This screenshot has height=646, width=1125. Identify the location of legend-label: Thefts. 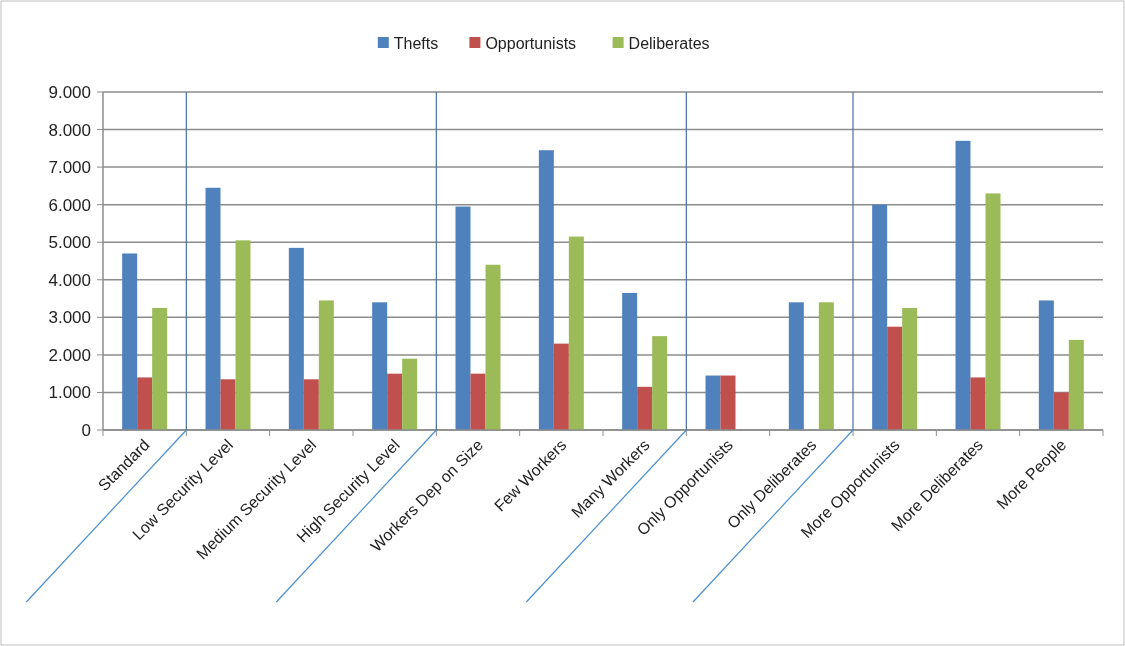
(416, 43).